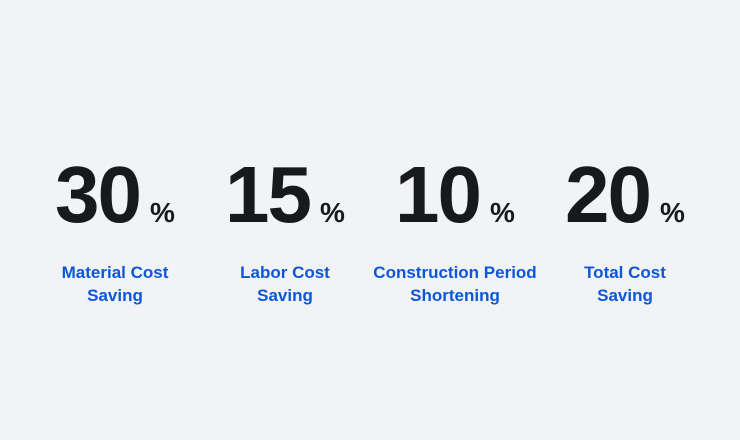 This screenshot has height=440, width=740. What do you see at coordinates (455, 272) in the screenshot?
I see `stat-label-line1: Construction Period` at bounding box center [455, 272].